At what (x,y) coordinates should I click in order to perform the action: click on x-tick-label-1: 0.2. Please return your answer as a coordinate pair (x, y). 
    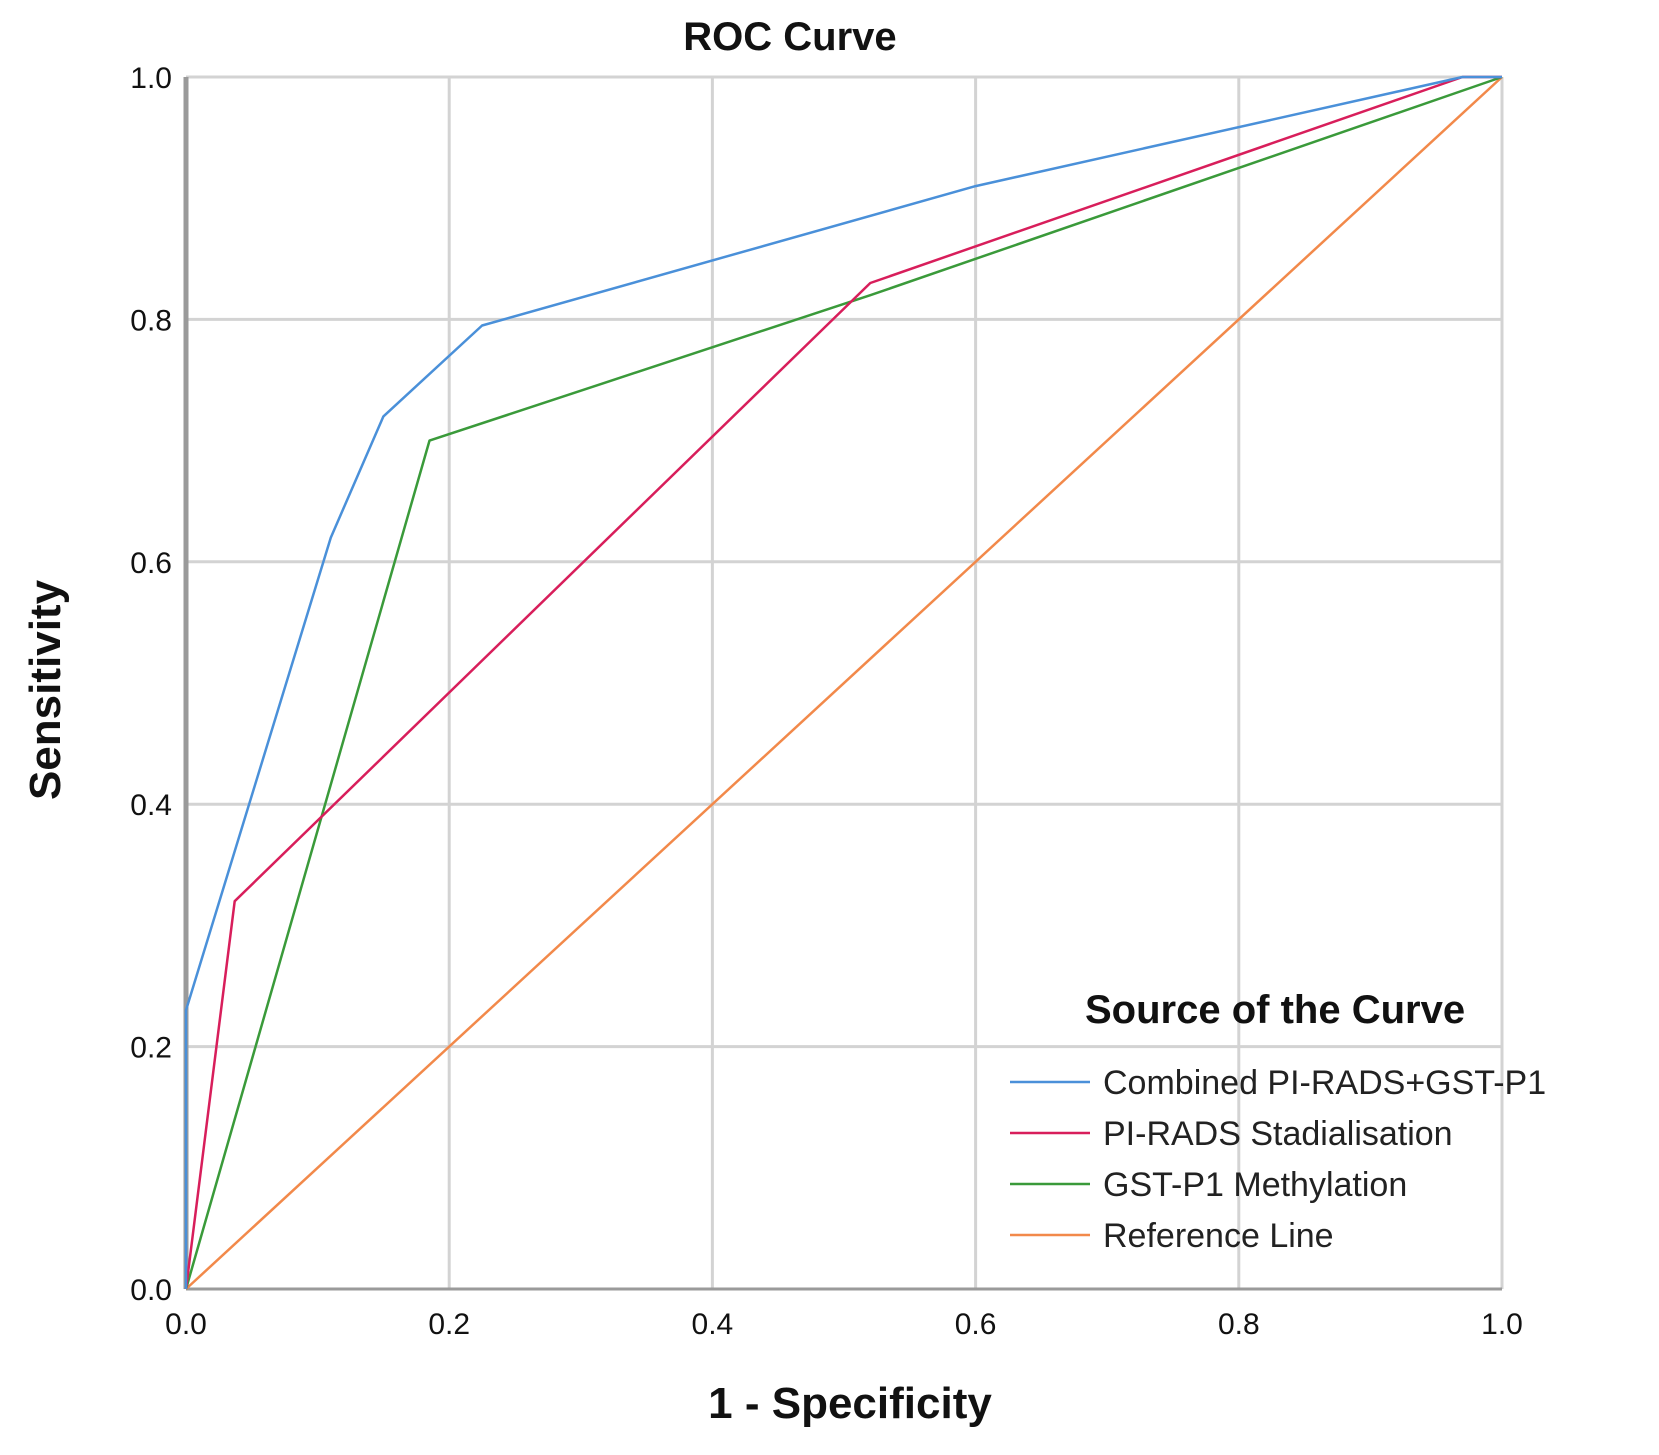
    Looking at the image, I should click on (449, 1324).